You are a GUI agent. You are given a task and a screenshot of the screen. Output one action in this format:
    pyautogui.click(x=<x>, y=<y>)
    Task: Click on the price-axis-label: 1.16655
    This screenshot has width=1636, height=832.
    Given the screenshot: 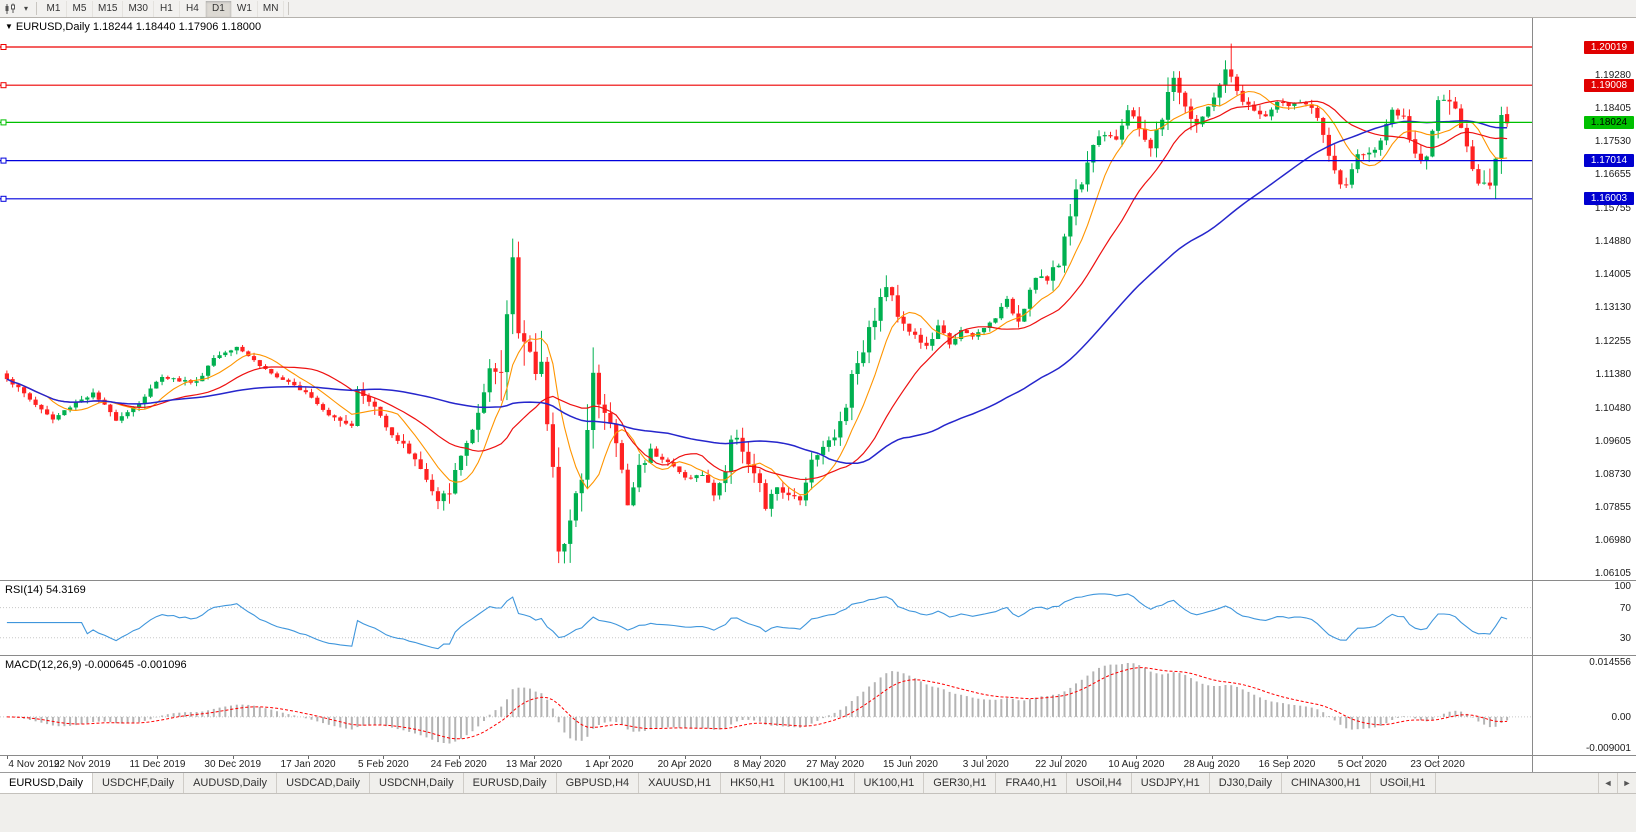 What is the action you would take?
    pyautogui.click(x=1612, y=175)
    